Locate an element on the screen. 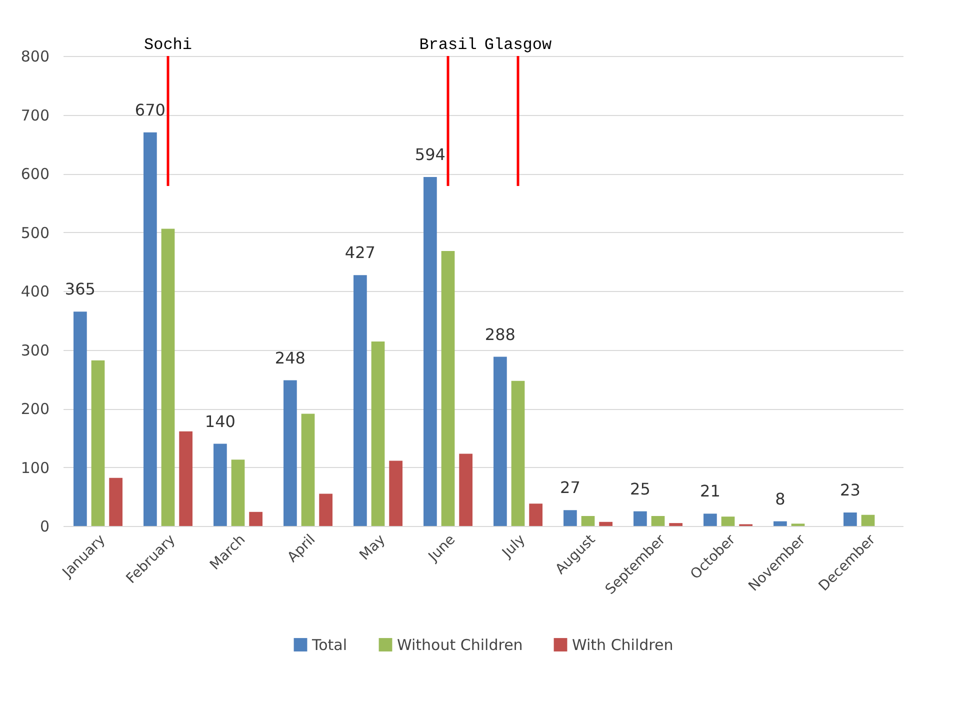 The image size is (958, 713). y-tick-label: 800 is located at coordinates (35, 57).